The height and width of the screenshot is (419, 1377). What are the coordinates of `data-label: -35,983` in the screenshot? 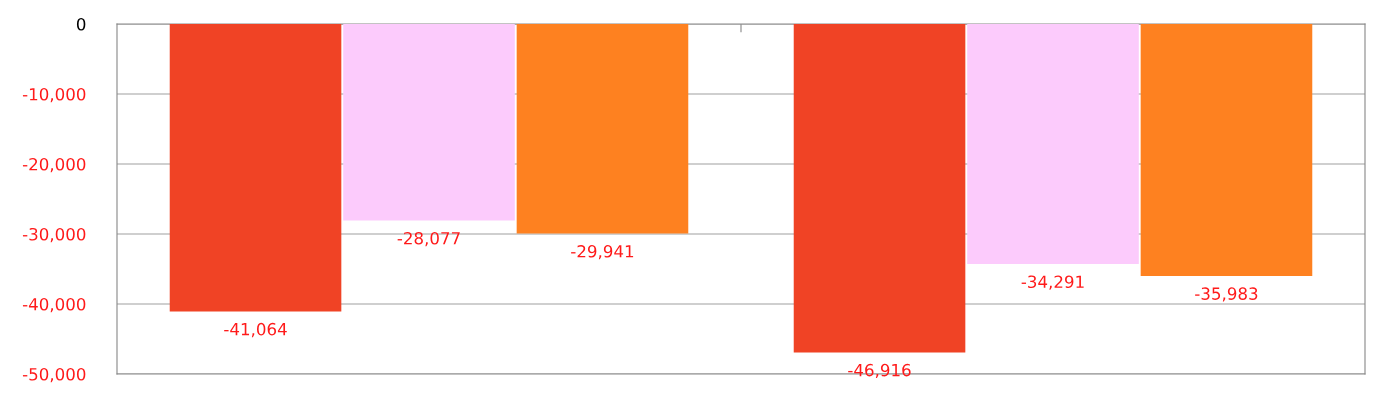 It's located at (1226, 294).